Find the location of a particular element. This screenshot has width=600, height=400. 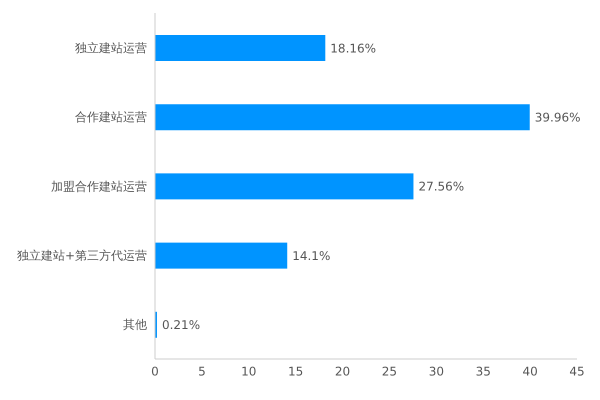

y-tick-label: 其他 is located at coordinates (135, 325).